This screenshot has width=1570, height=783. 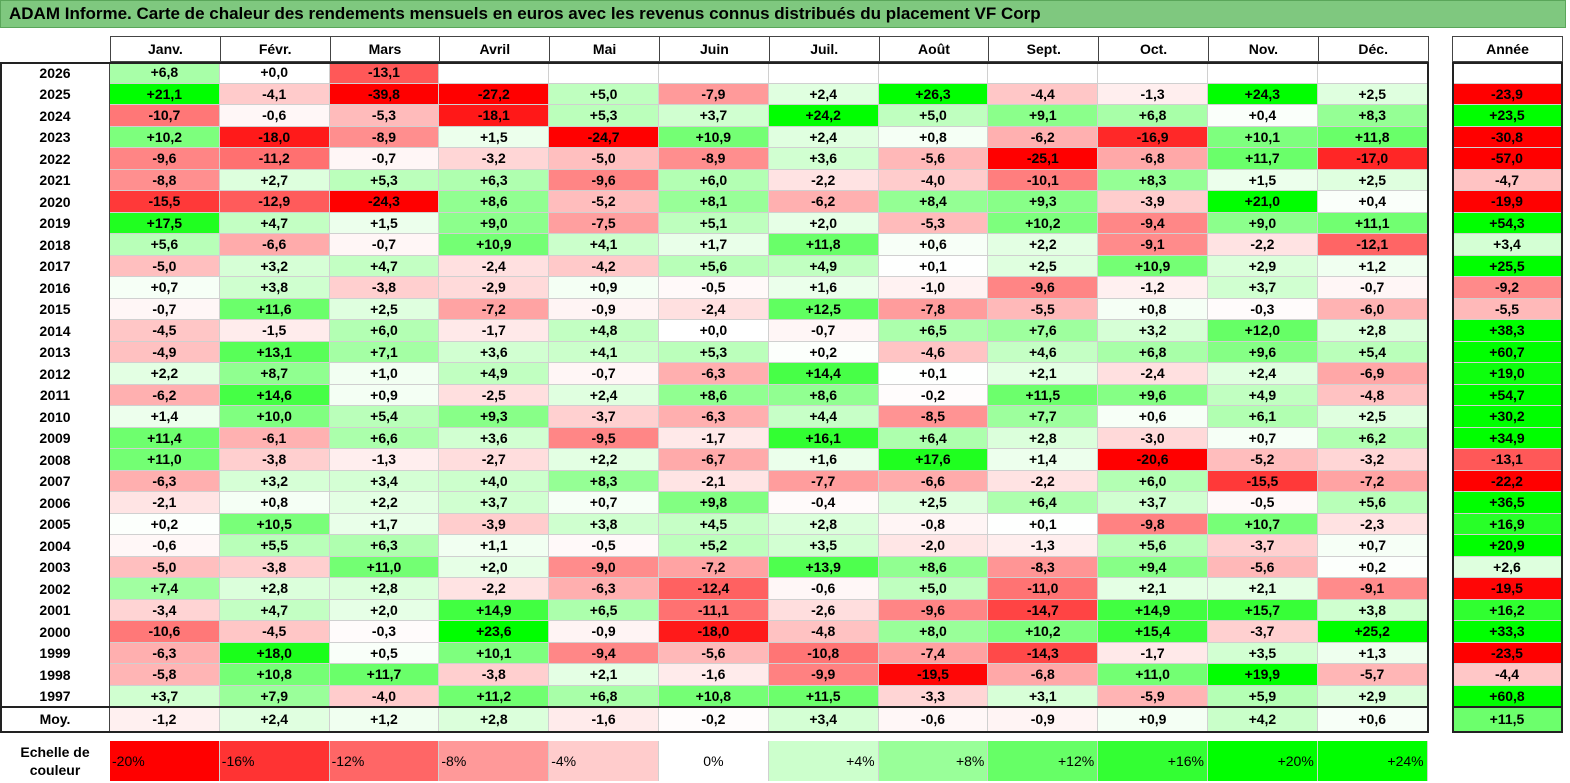 I want to click on average-divider, so click(x=714, y=707).